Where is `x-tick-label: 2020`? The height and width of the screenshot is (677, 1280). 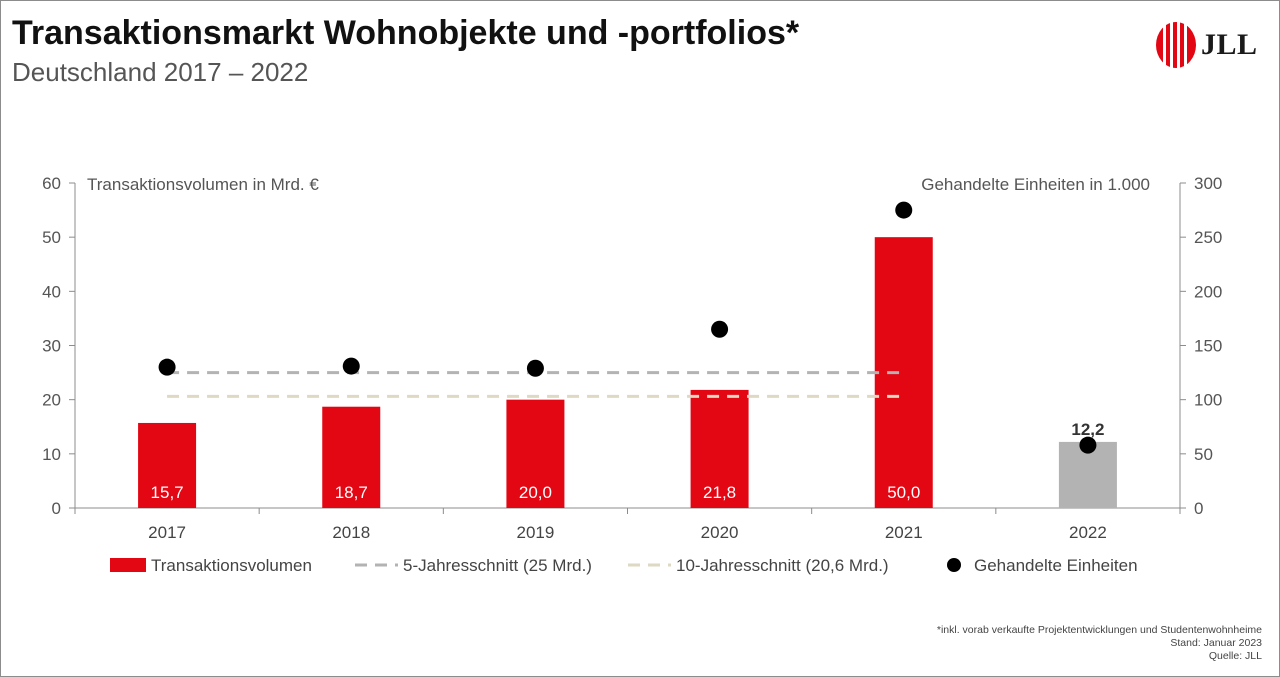 x-tick-label: 2020 is located at coordinates (720, 532).